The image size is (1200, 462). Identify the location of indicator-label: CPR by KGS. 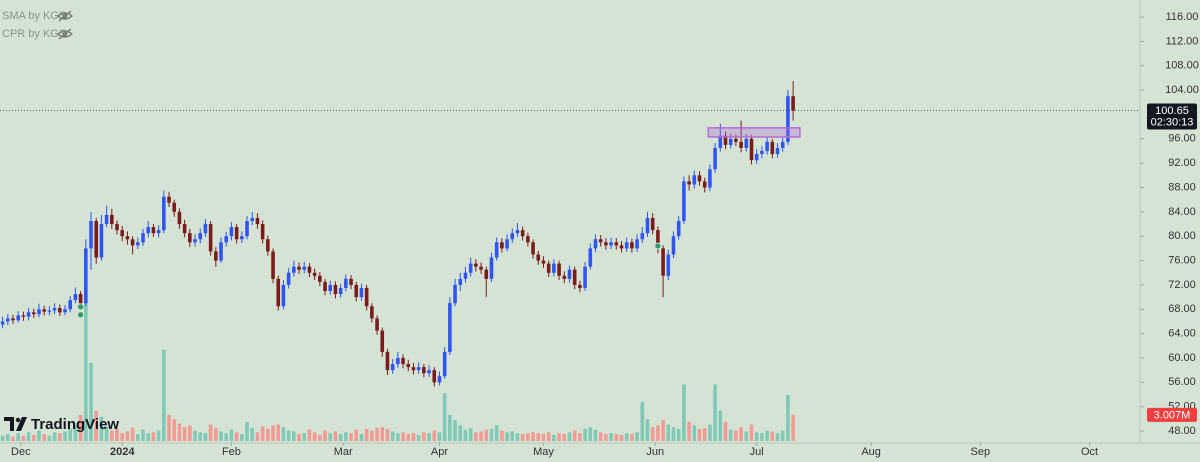
(34, 34).